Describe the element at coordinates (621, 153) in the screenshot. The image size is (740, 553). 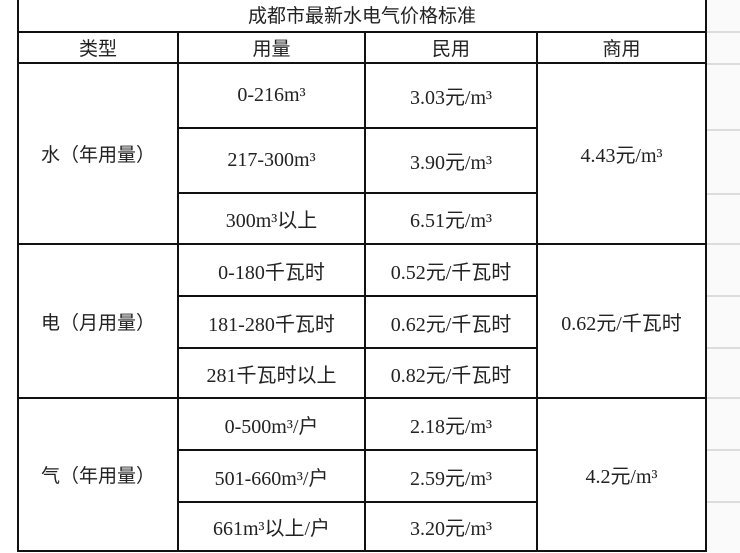
I see `commercial-price-water: 4.43元/m³` at that location.